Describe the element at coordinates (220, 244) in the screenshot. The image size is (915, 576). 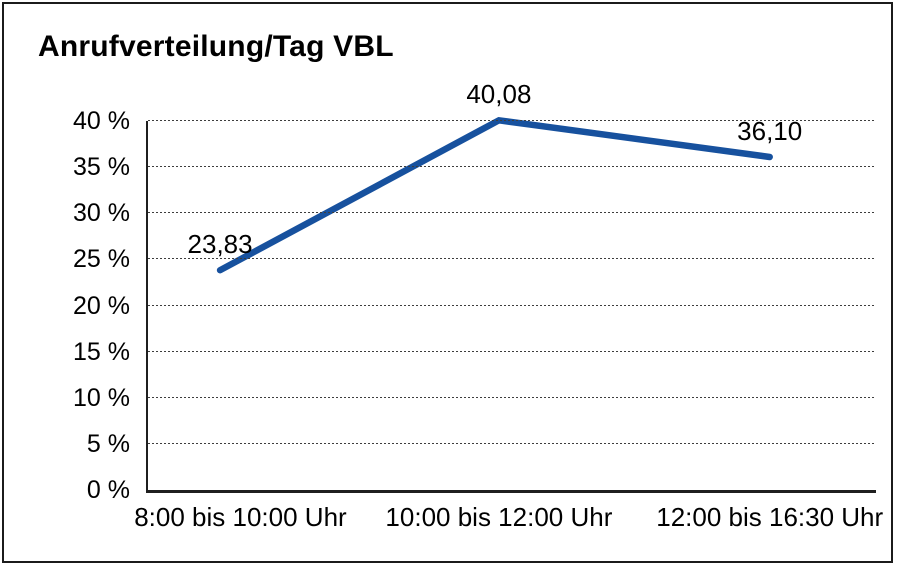
I see `data-point-label: 23,83` at that location.